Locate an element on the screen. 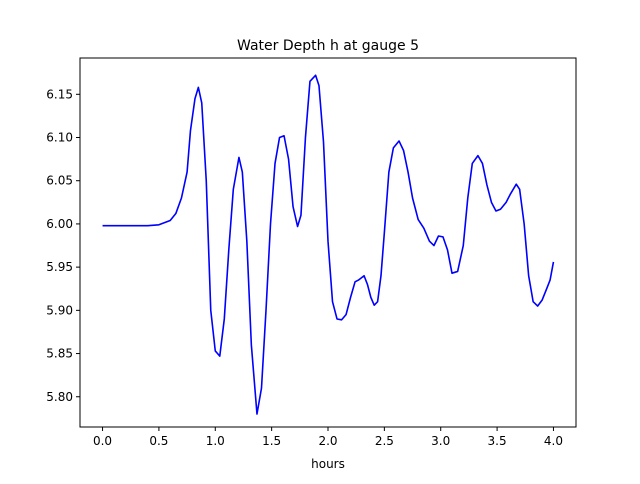  y-tick-label: 5.85 is located at coordinates (59, 354).